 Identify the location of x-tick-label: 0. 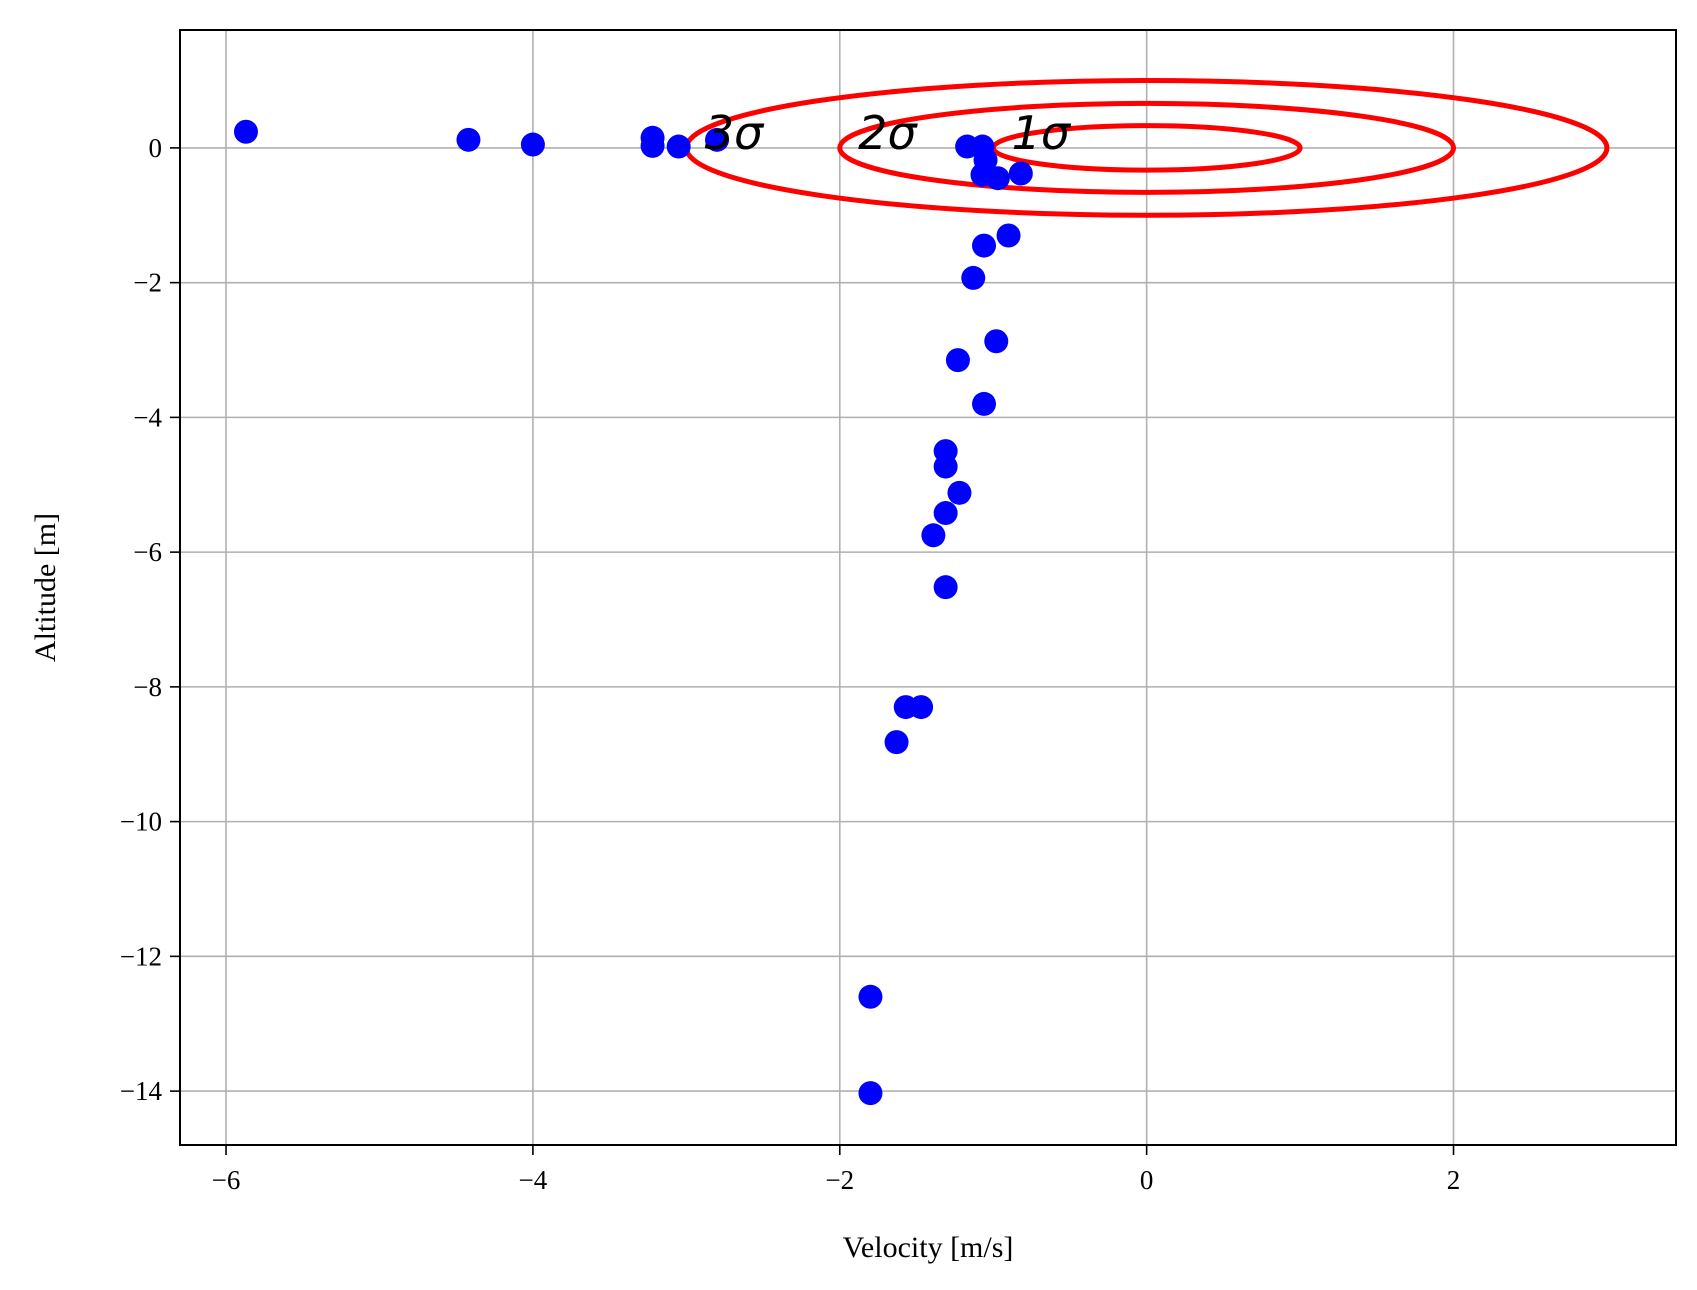
(1147, 1180).